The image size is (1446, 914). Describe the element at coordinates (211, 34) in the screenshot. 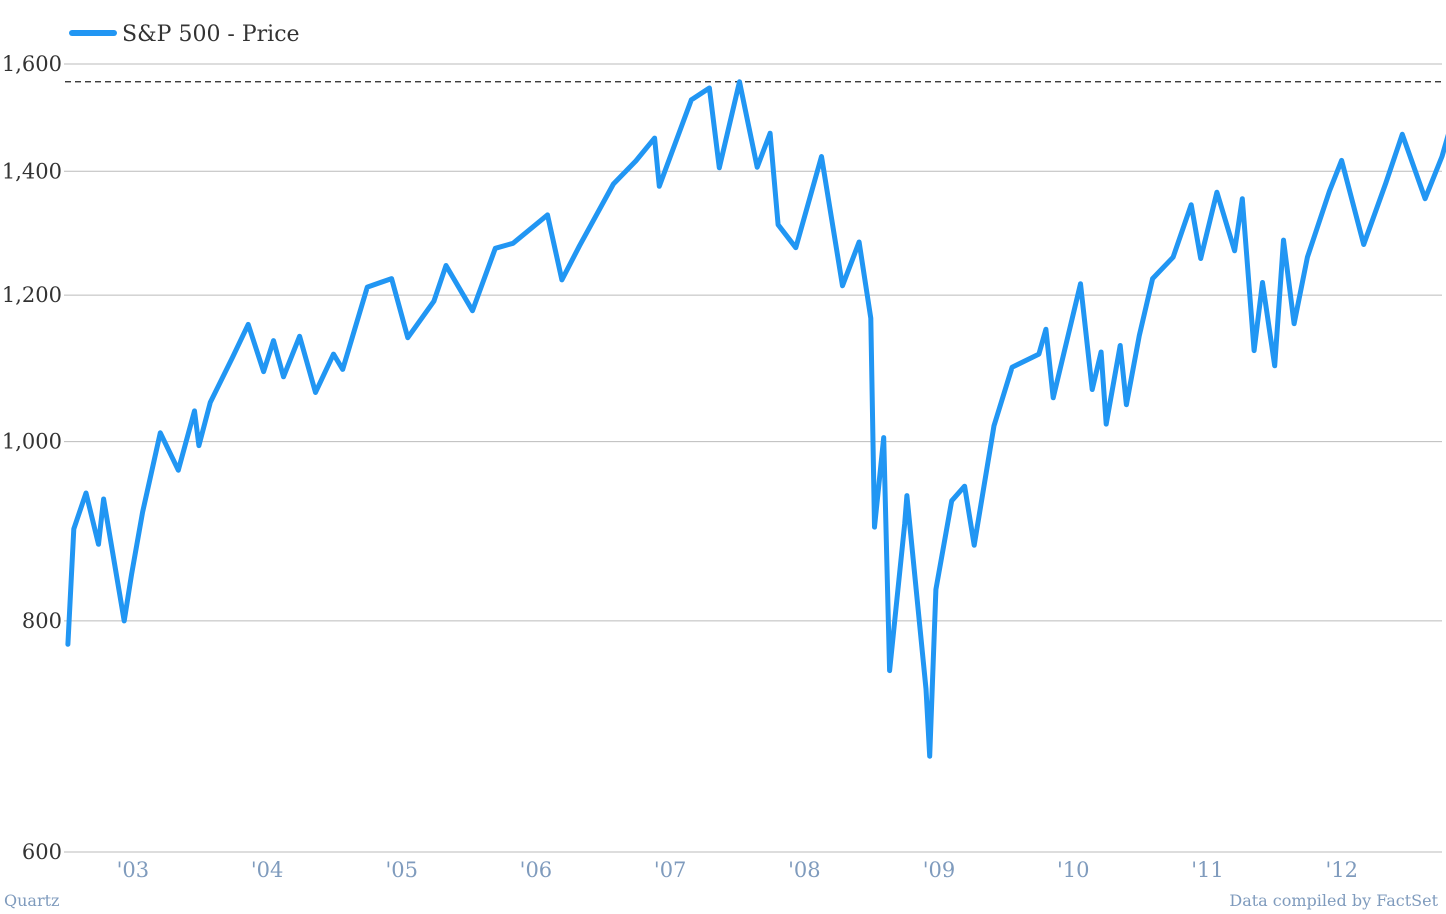

I see `legend-label: S&P 500 - Price` at that location.